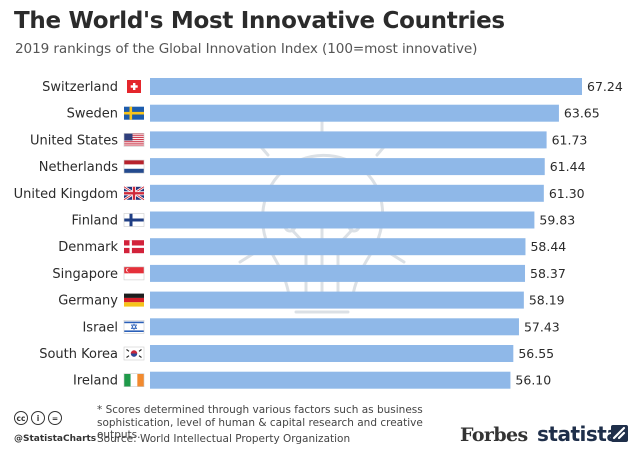  I want to click on value-label: 67.24, so click(605, 86).